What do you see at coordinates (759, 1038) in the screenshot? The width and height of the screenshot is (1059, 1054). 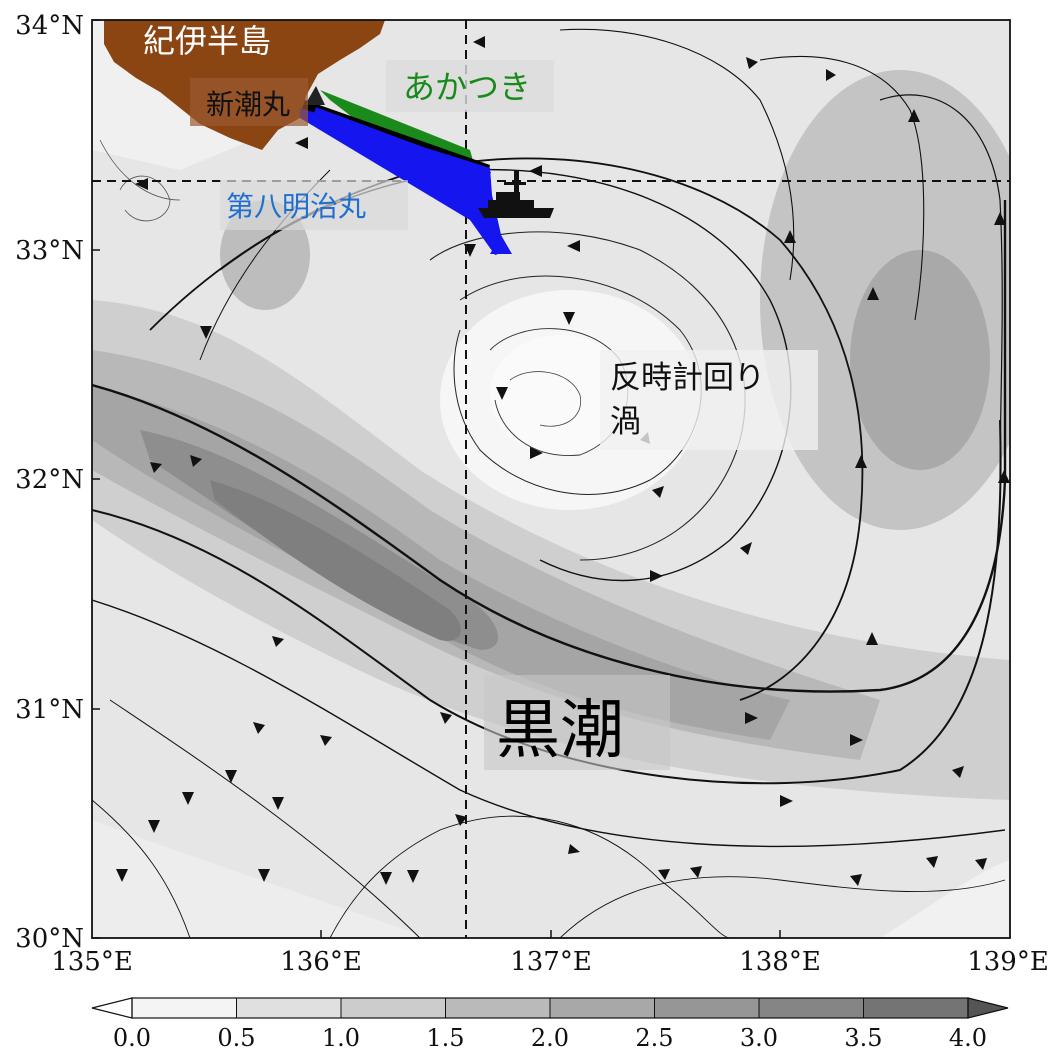 I see `colorbar-tick-label: 3.0` at bounding box center [759, 1038].